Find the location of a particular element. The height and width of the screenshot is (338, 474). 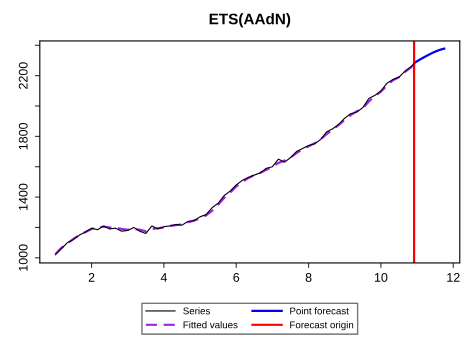

y-tick-label: 1800 is located at coordinates (23, 136).